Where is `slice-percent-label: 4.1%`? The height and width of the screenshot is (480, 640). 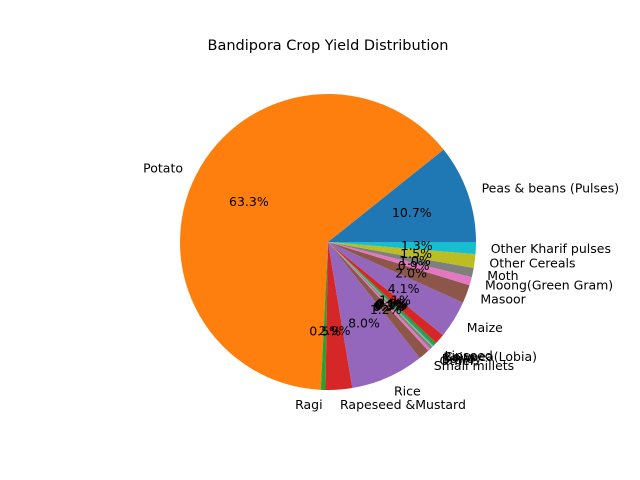
slice-percent-label: 4.1% is located at coordinates (404, 288).